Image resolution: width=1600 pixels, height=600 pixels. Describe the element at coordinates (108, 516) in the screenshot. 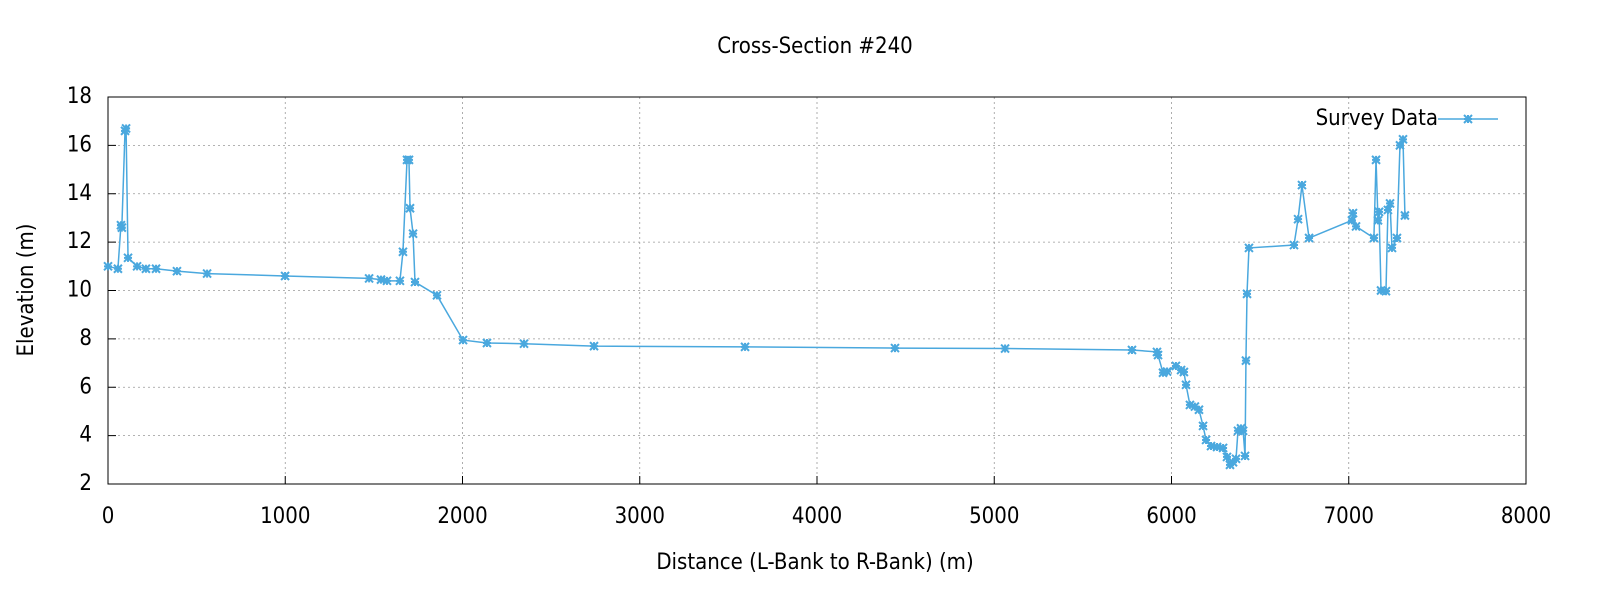

I see `x-tick-label: 0` at that location.